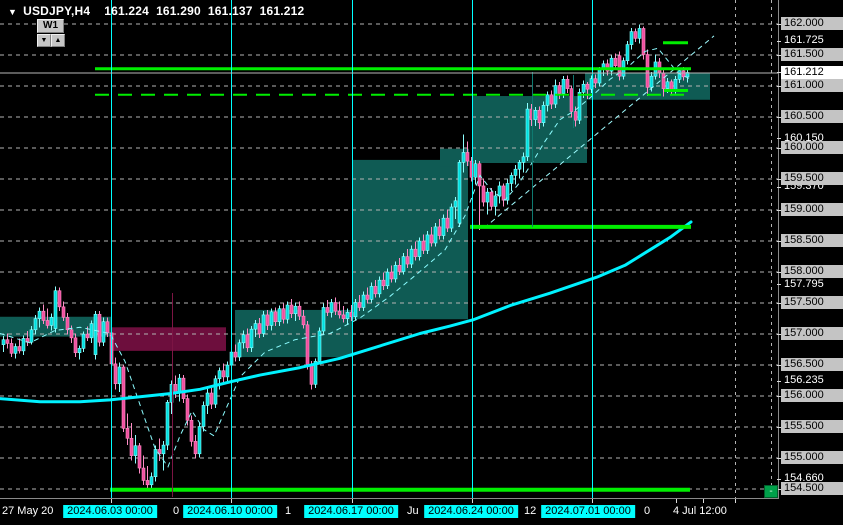 This screenshot has width=843, height=525. I want to click on arrow-up-button: ▲, so click(58, 40).